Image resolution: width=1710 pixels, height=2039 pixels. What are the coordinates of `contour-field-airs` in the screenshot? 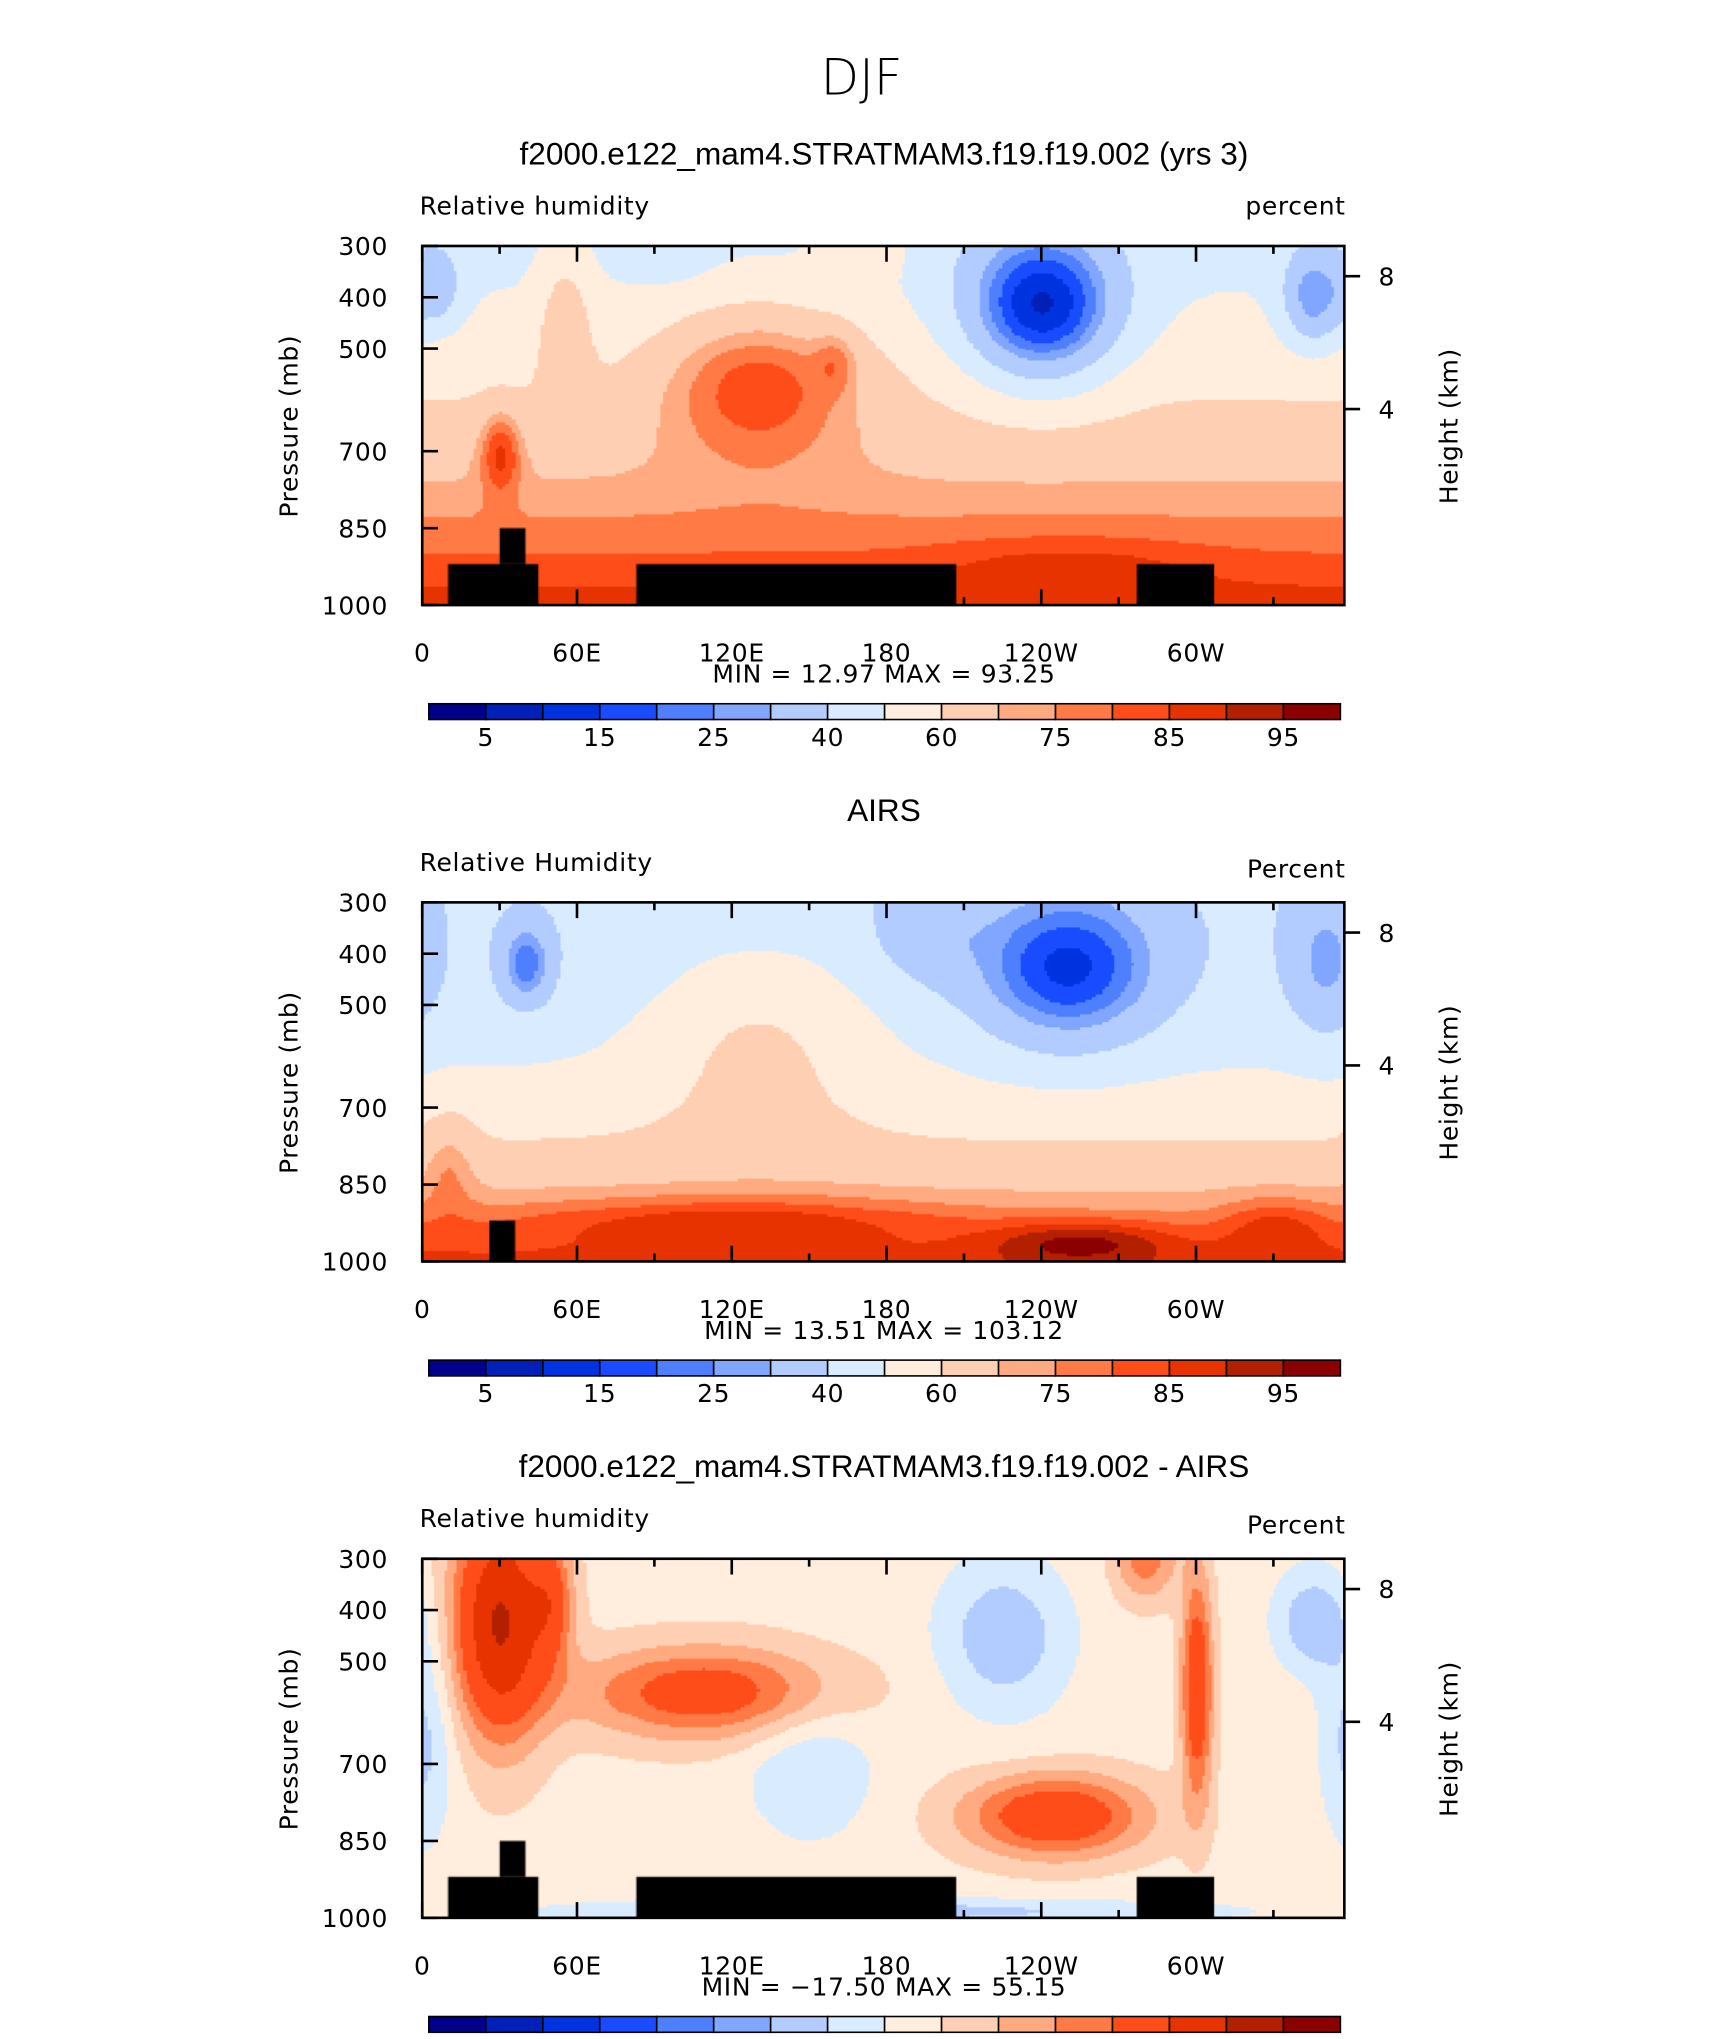 It's located at (883, 1082).